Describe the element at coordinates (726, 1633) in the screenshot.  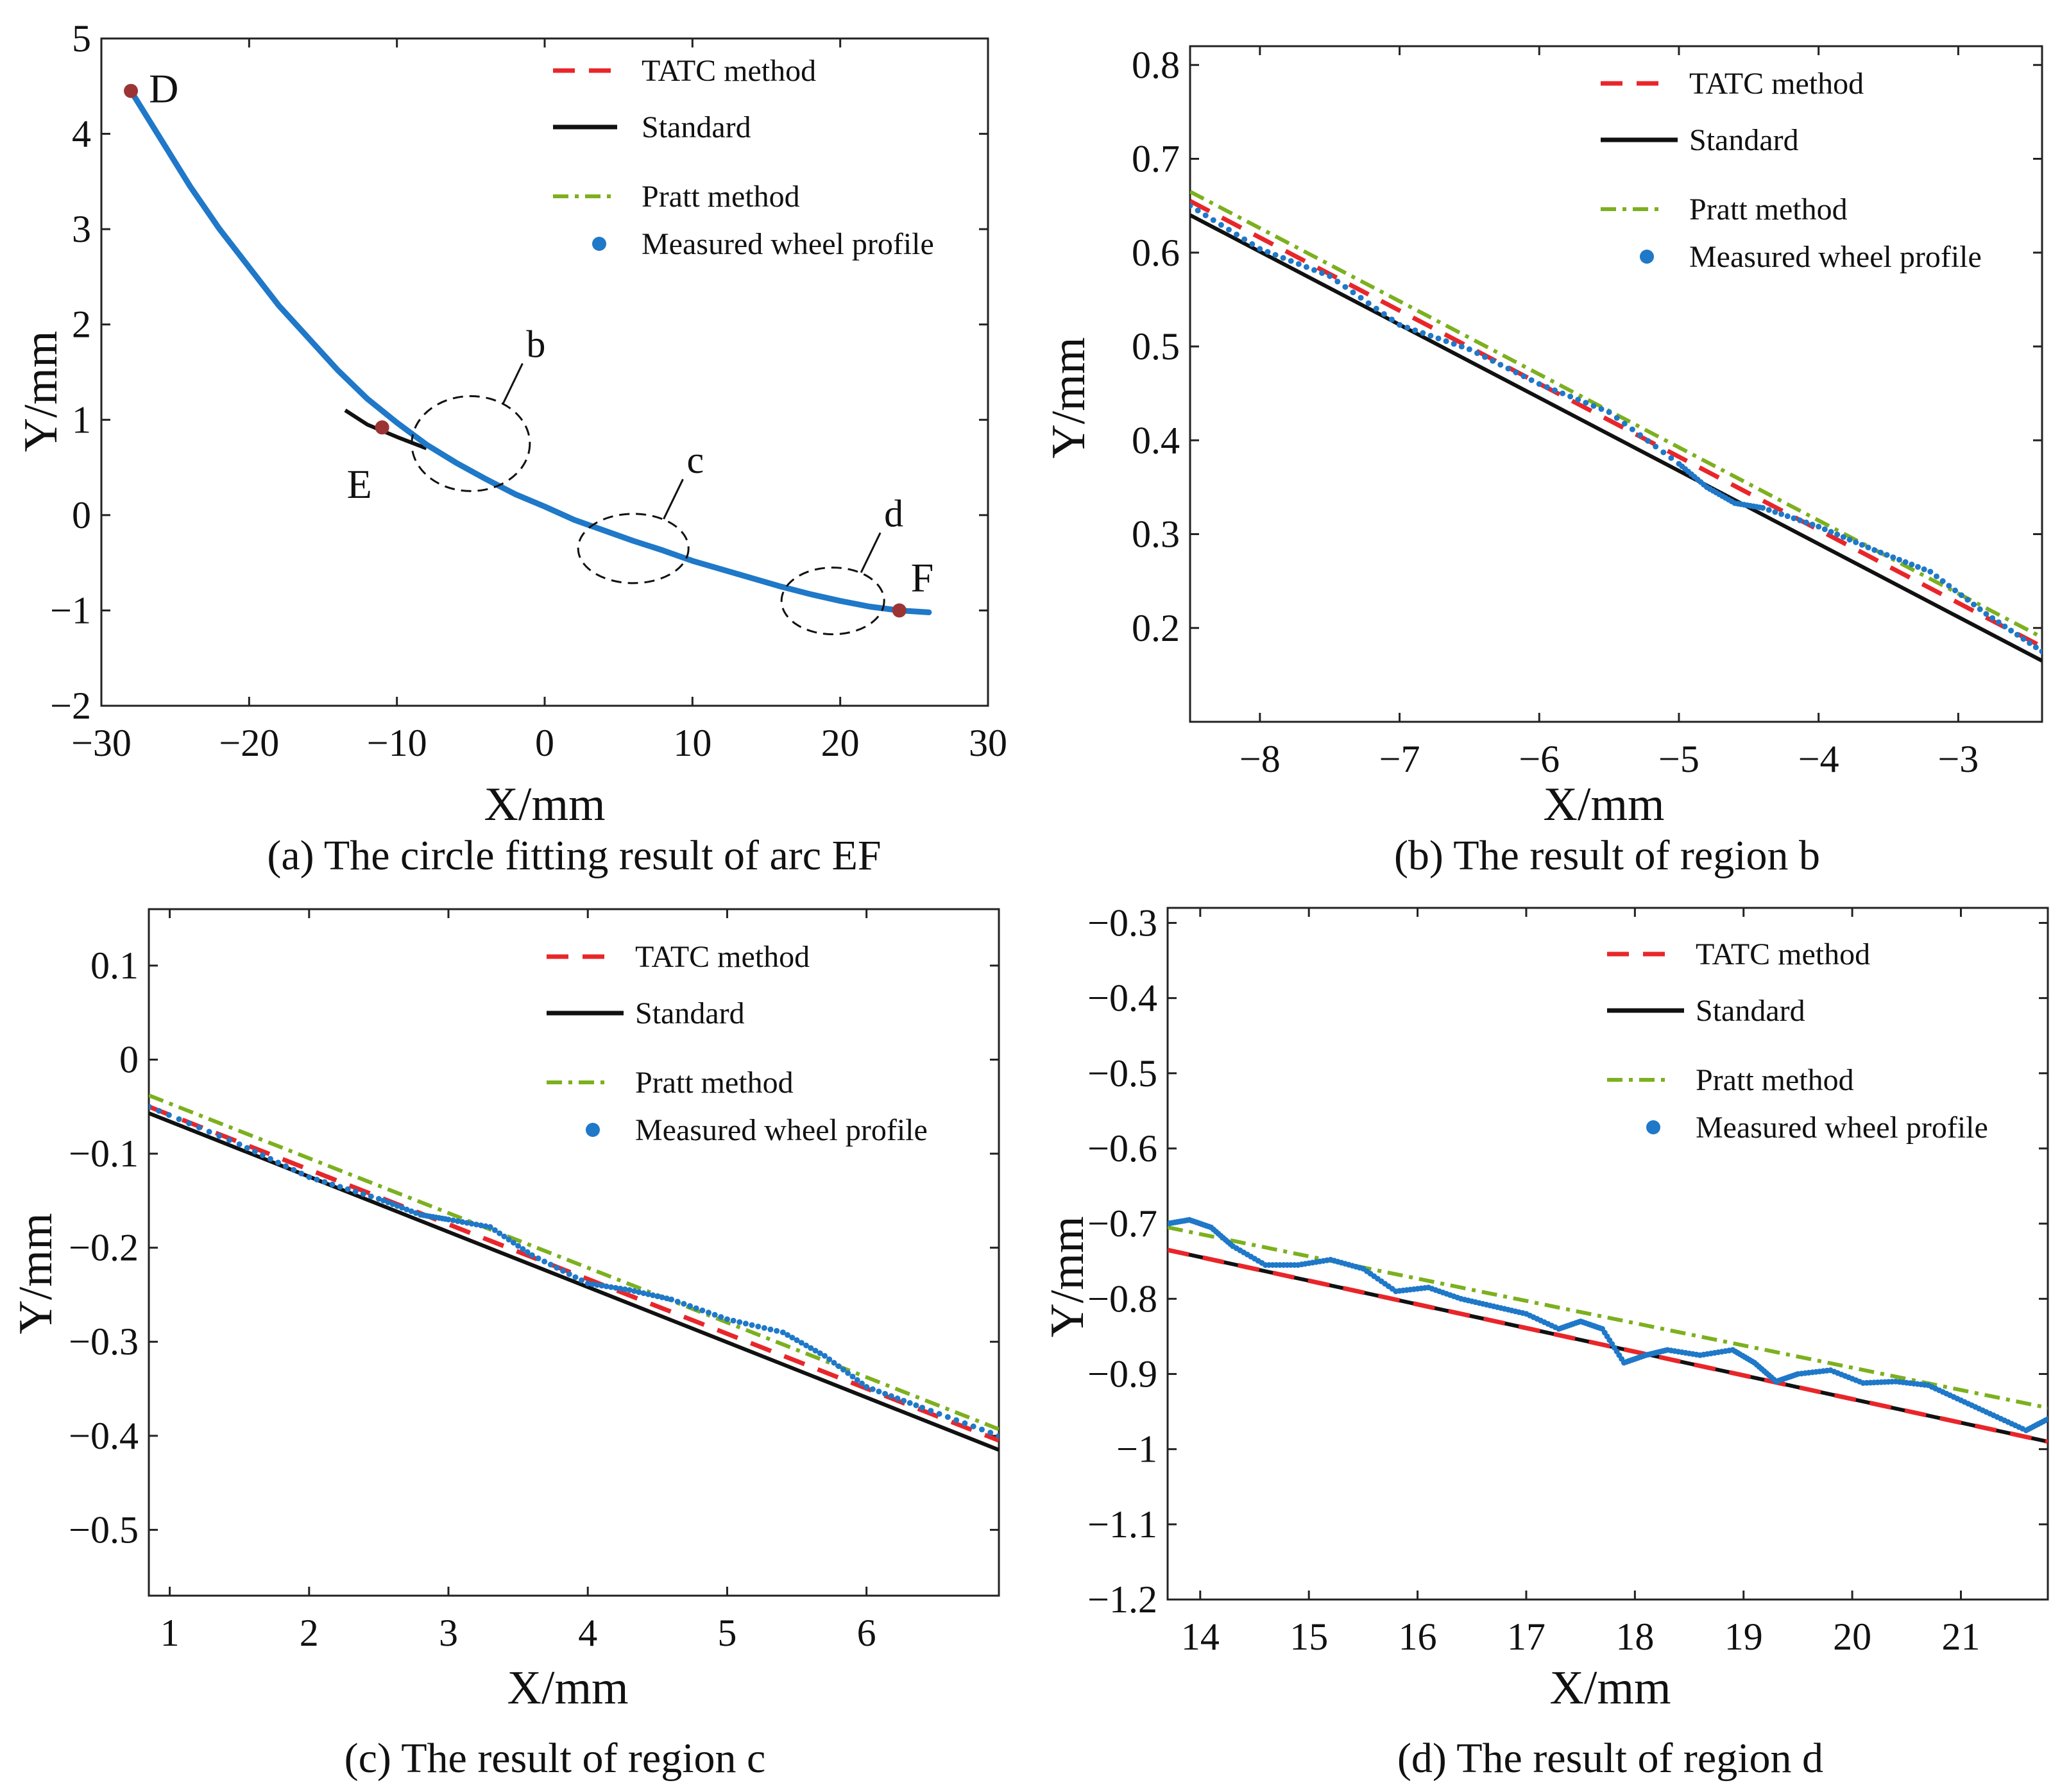
I see `x-tick-label: 5` at that location.